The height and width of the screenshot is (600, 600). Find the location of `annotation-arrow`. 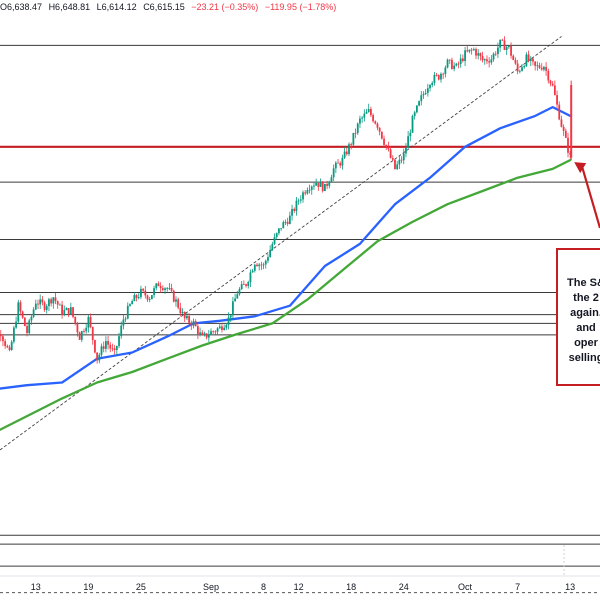

annotation-arrow is located at coordinates (587, 195).